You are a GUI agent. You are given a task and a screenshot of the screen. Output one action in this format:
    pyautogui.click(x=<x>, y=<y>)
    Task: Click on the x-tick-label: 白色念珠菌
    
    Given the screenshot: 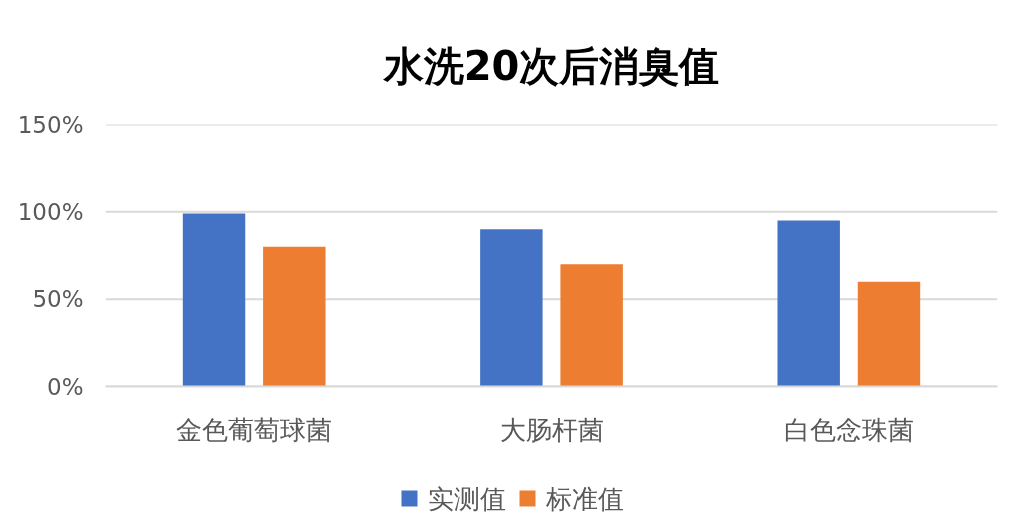 What is the action you would take?
    pyautogui.click(x=848, y=429)
    